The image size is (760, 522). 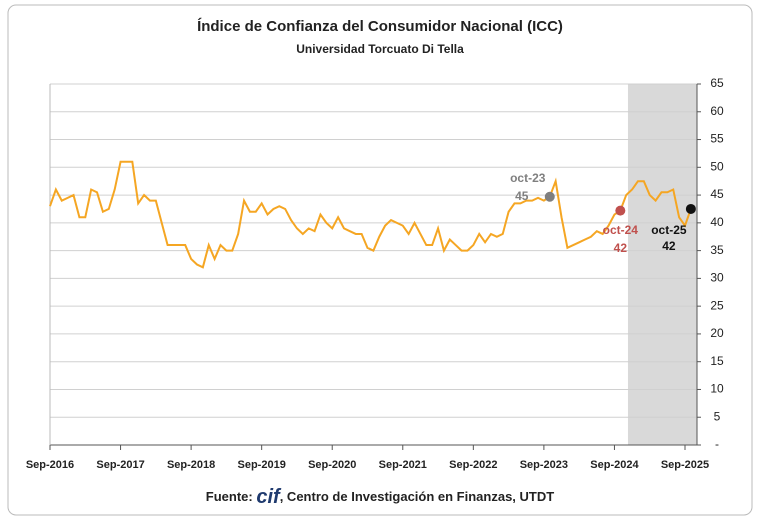 I want to click on x-tick-label: Sep-2024, so click(x=614, y=465).